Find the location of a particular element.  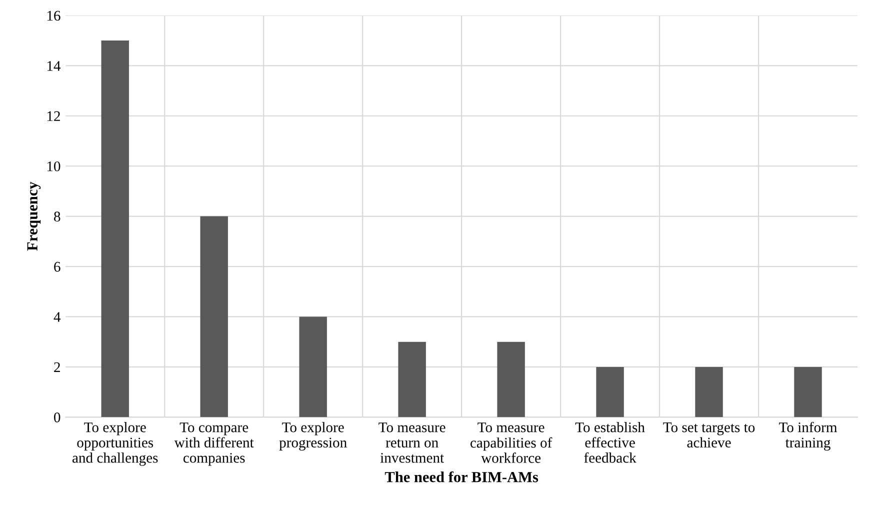

y-tick-label: 14 is located at coordinates (54, 66).